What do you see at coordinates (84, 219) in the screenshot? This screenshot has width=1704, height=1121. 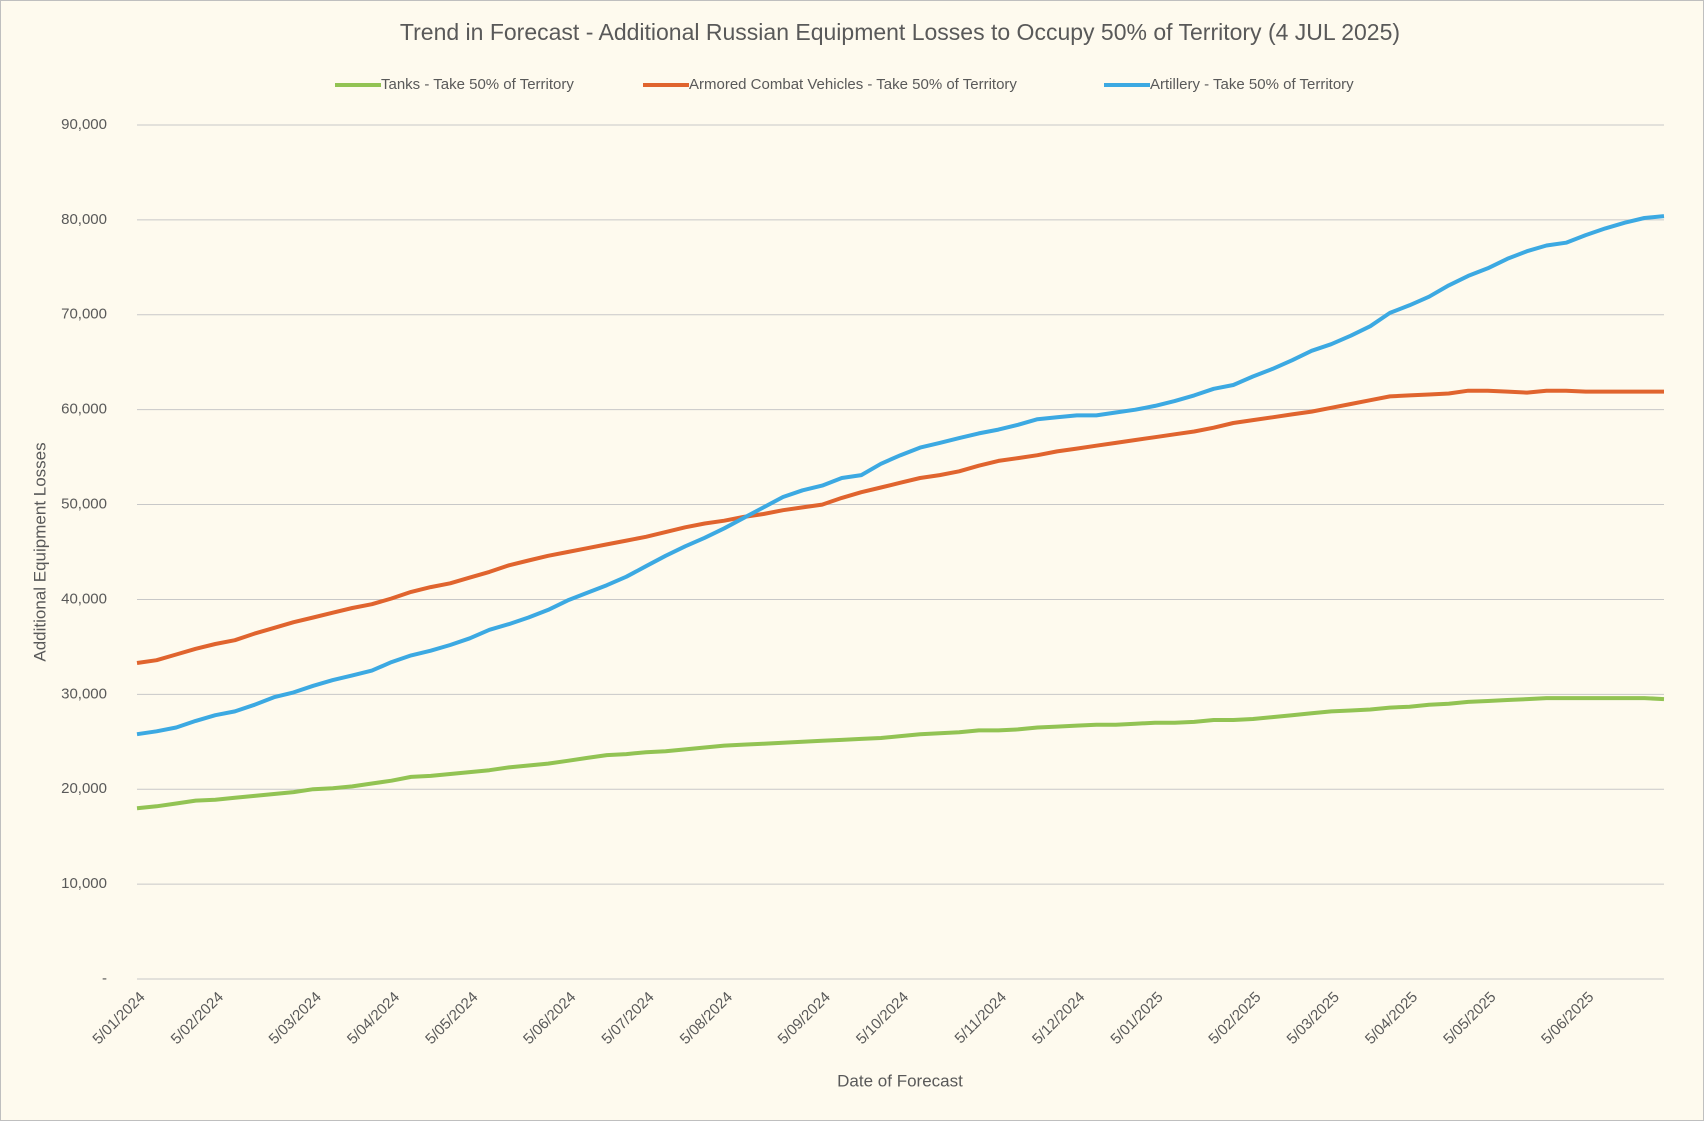 I see `y-tick-label: 80,000` at bounding box center [84, 219].